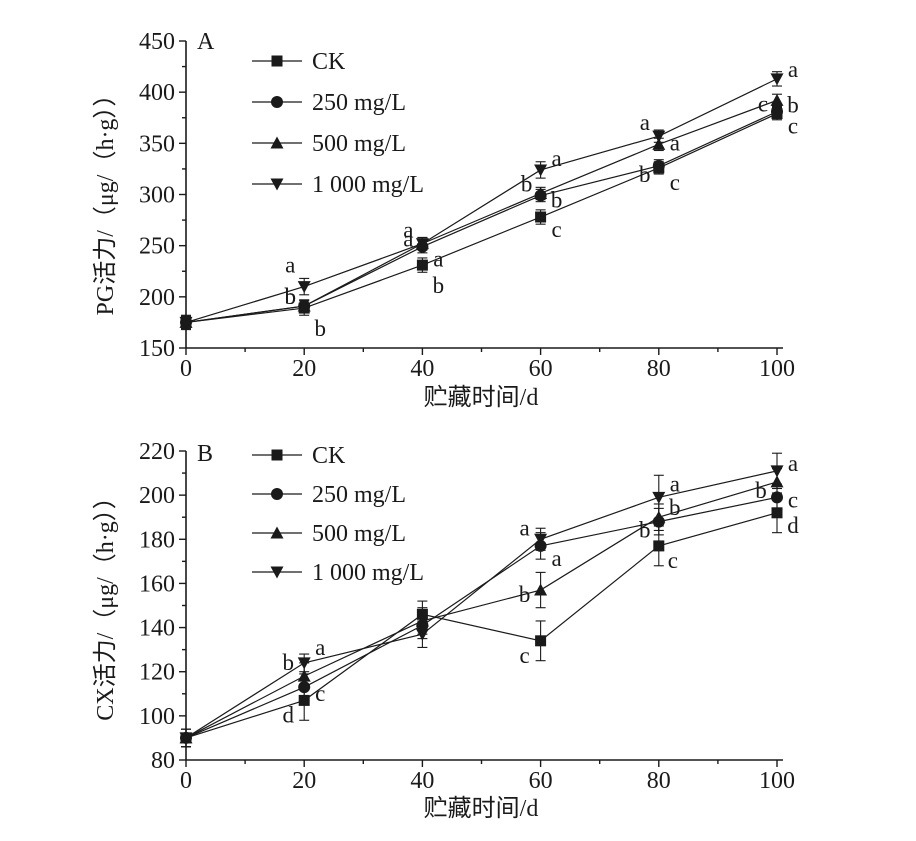  What do you see at coordinates (157, 196) in the screenshot?
I see `y-tick-label: 300` at bounding box center [157, 196].